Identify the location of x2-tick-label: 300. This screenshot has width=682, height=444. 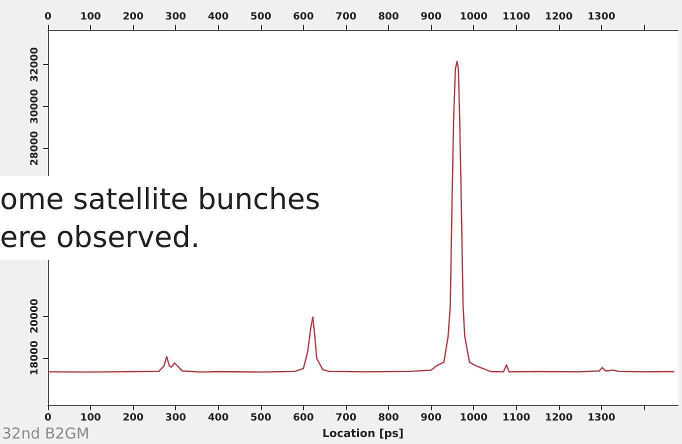
(175, 17).